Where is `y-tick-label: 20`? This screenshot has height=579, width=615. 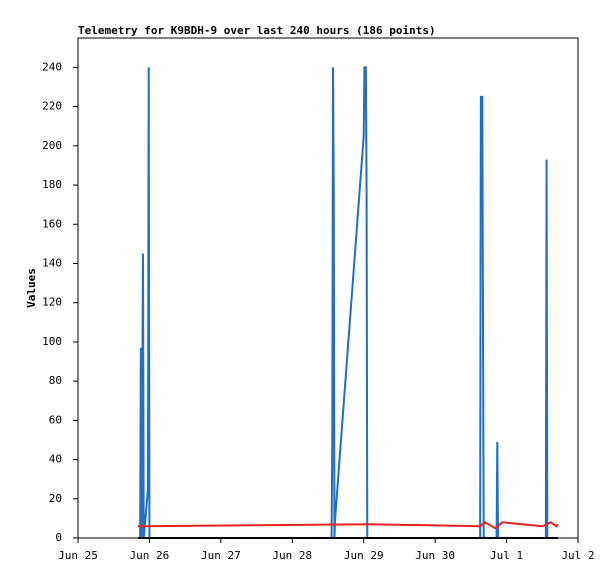
y-tick-label: 20 is located at coordinates (55, 498).